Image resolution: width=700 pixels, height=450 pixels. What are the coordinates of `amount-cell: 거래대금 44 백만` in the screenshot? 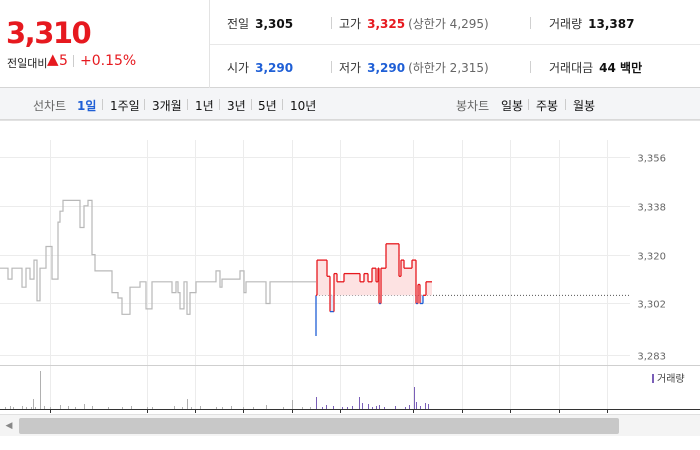 It's located at (595, 67).